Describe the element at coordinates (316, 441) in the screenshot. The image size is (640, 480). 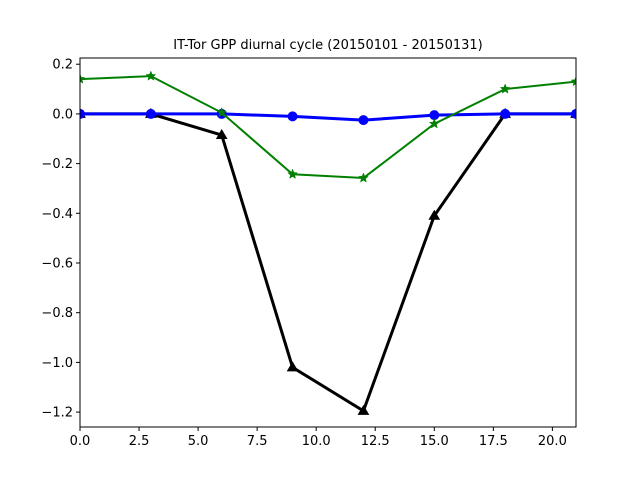
I see `x-tick-label: 10.0` at that location.